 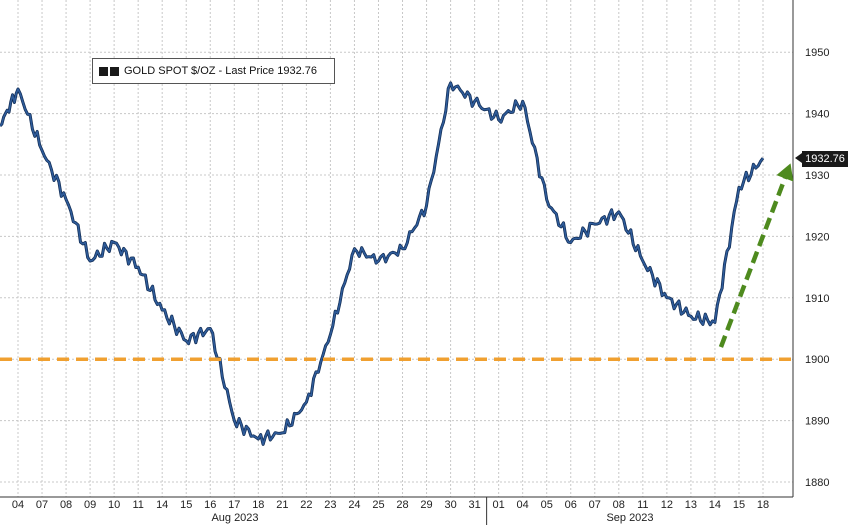 What do you see at coordinates (220, 71) in the screenshot?
I see `legend-label: GOLD SPOT $/OZ - Last Price 1932.76` at bounding box center [220, 71].